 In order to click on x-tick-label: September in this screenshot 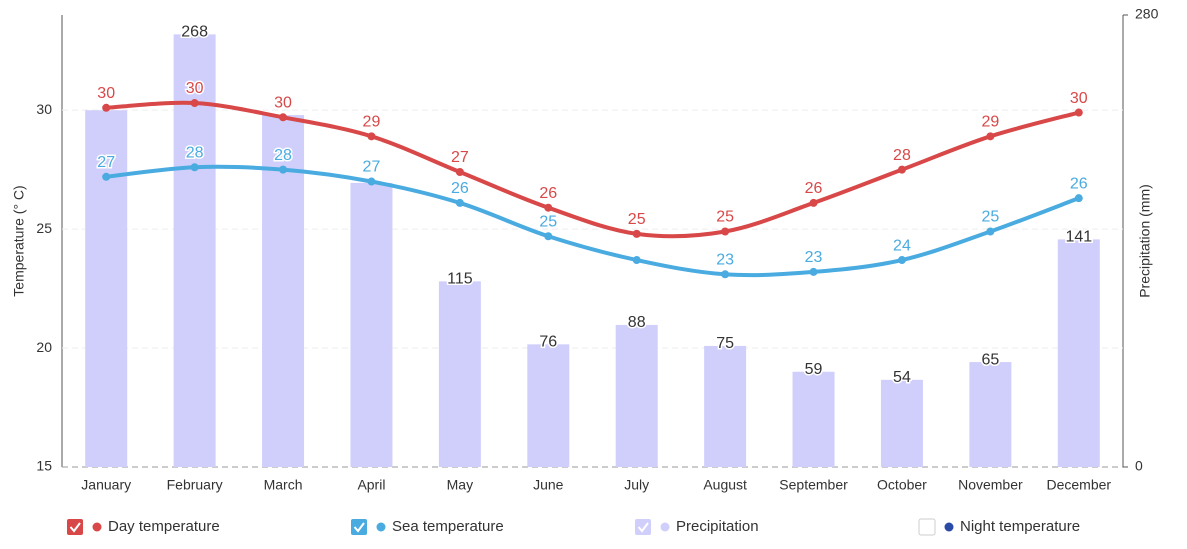, I will do `click(813, 485)`.